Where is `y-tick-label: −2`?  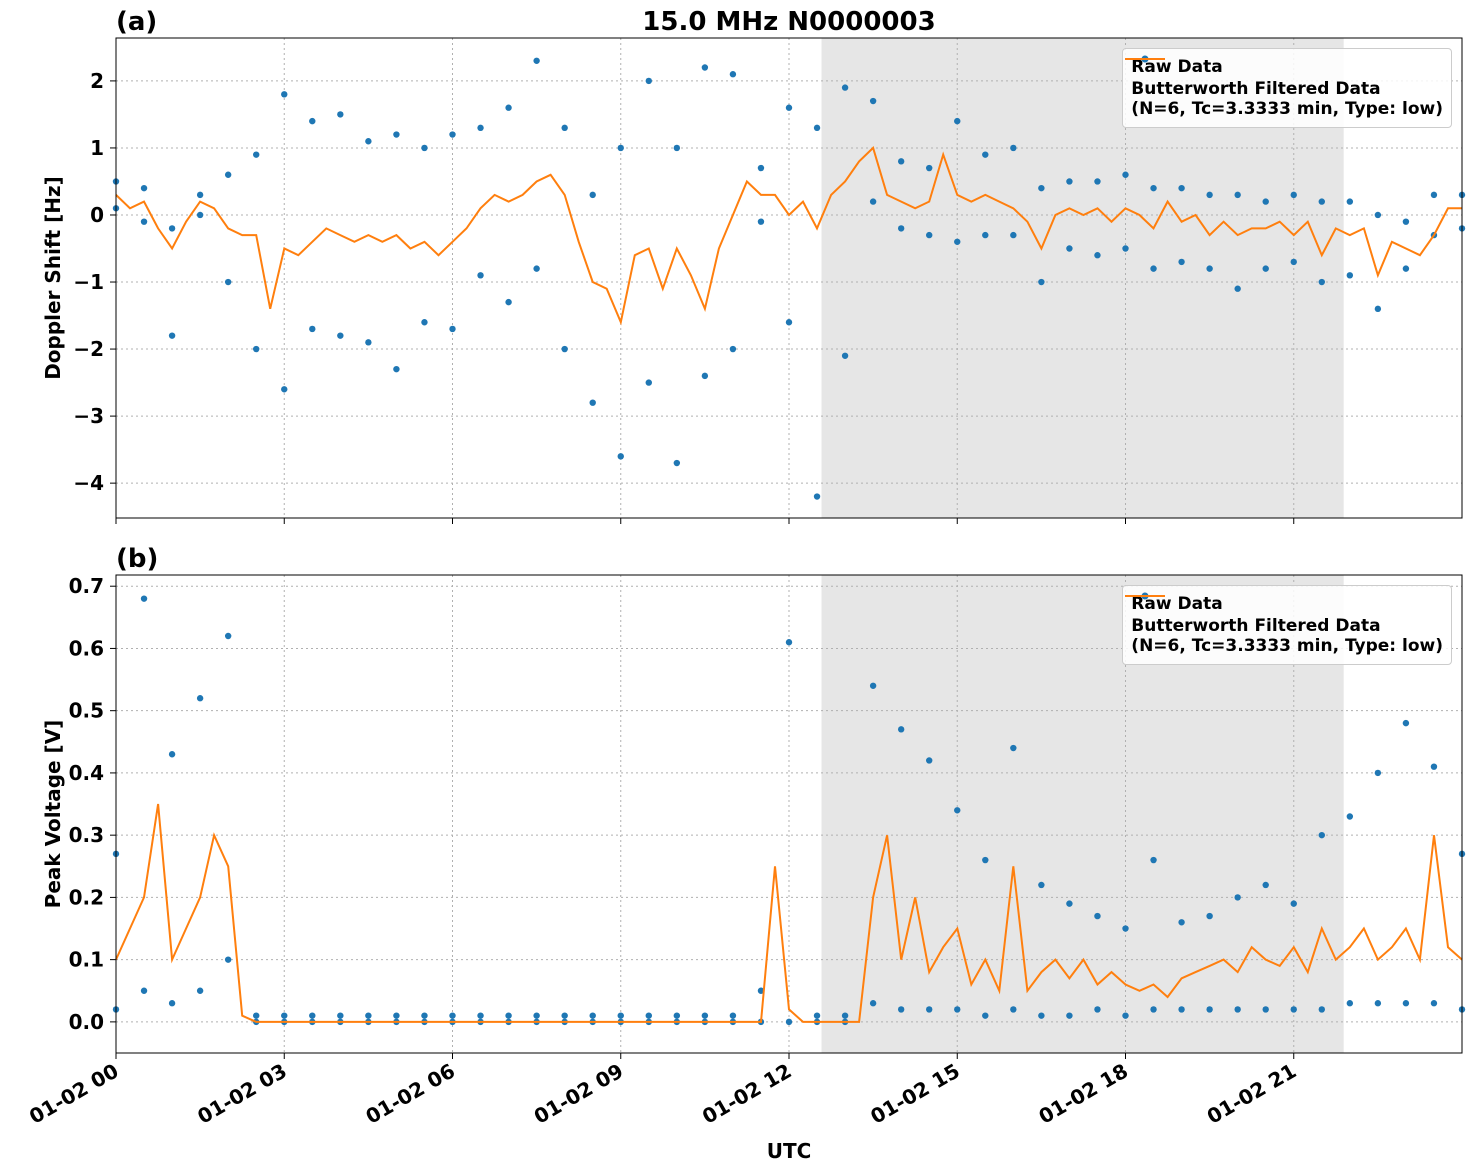
y-tick-label: −2 is located at coordinates (88, 349).